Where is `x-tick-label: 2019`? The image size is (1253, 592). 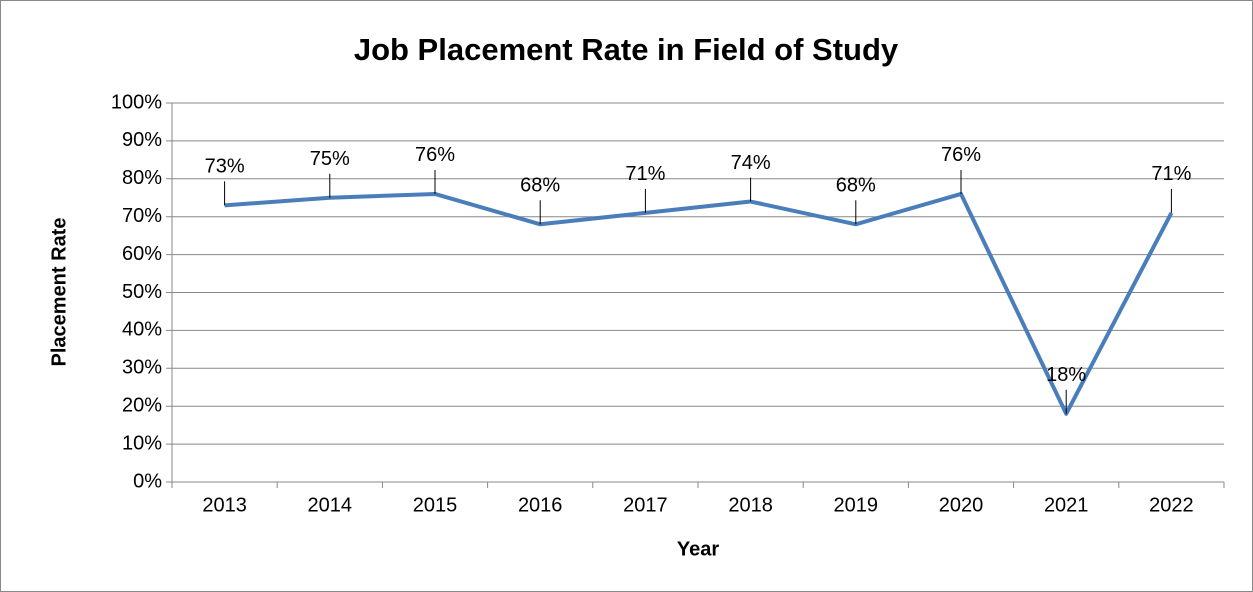
x-tick-label: 2019 is located at coordinates (856, 505).